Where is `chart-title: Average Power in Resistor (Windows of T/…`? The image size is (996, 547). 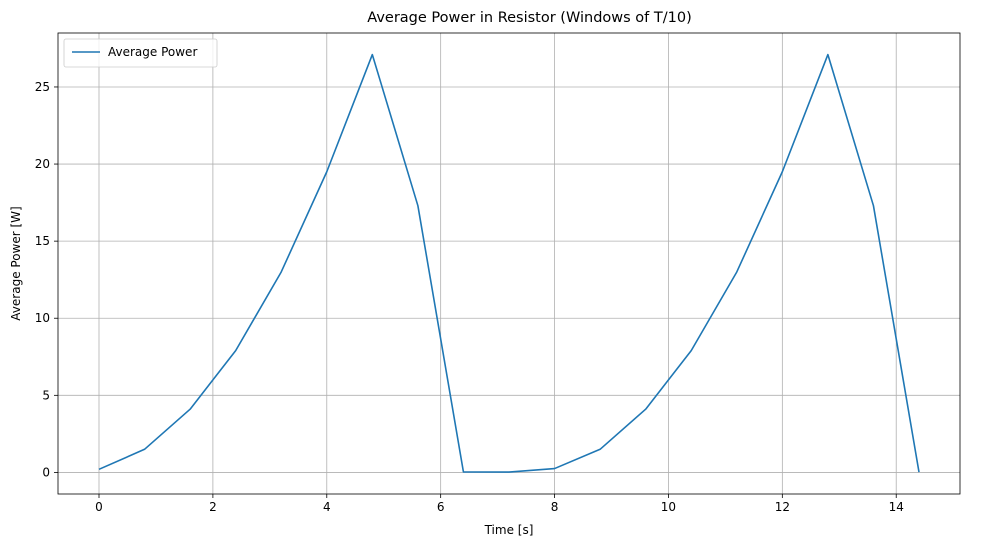
chart-title: Average Power in Resistor (Windows of T/… is located at coordinates (529, 18).